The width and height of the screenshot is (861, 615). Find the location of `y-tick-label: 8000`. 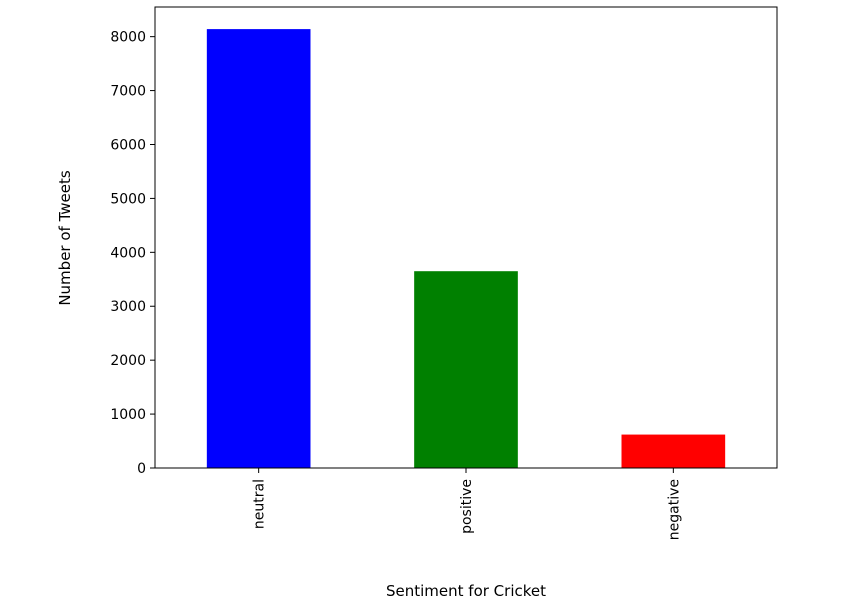

y-tick-label: 8000 is located at coordinates (128, 38).